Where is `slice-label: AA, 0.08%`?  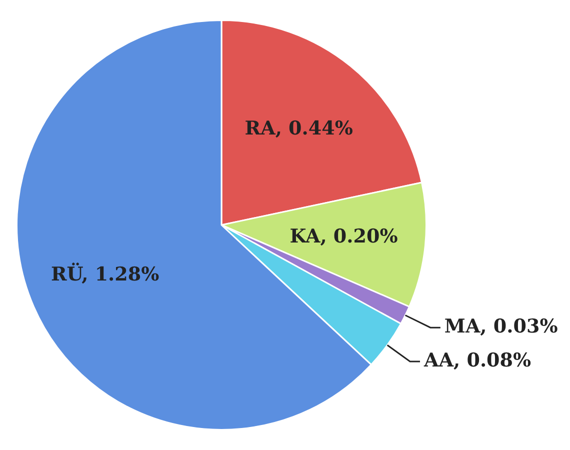 slice-label: AA, 0.08% is located at coordinates (477, 360).